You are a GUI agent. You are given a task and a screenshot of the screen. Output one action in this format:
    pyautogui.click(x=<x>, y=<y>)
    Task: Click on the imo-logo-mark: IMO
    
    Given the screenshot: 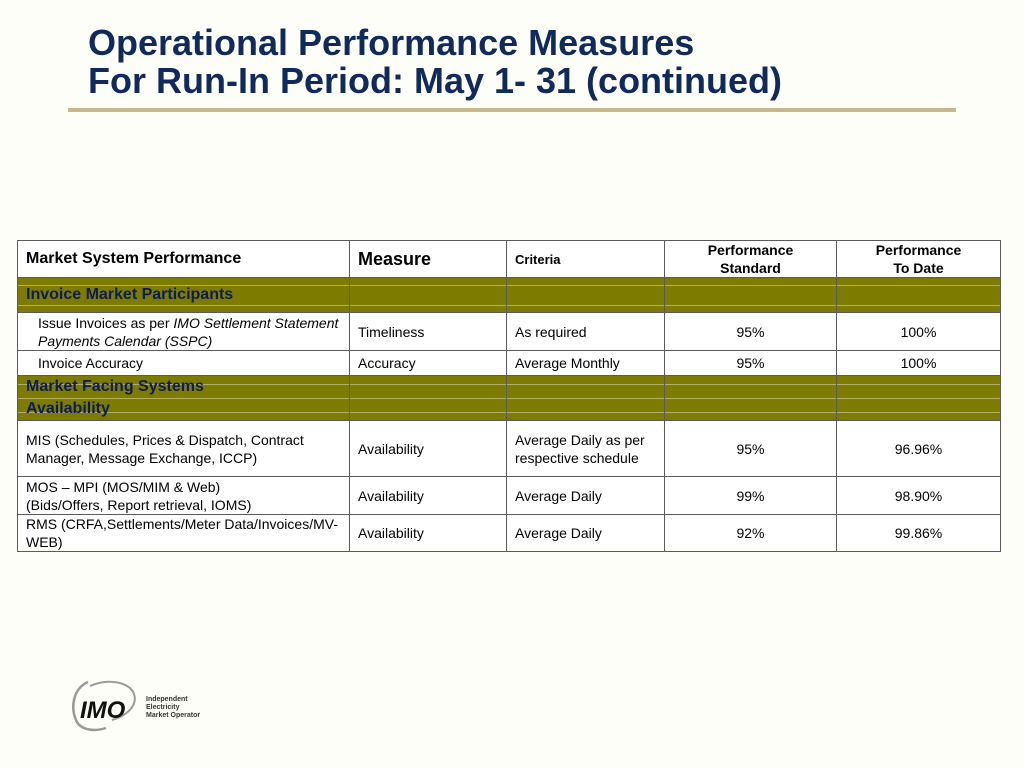 What is the action you would take?
    pyautogui.click(x=104, y=706)
    